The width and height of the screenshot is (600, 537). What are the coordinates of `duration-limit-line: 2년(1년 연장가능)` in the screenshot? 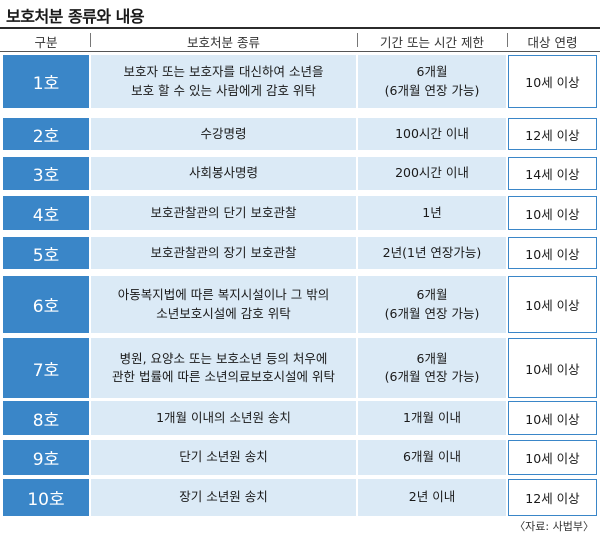 It's located at (432, 252).